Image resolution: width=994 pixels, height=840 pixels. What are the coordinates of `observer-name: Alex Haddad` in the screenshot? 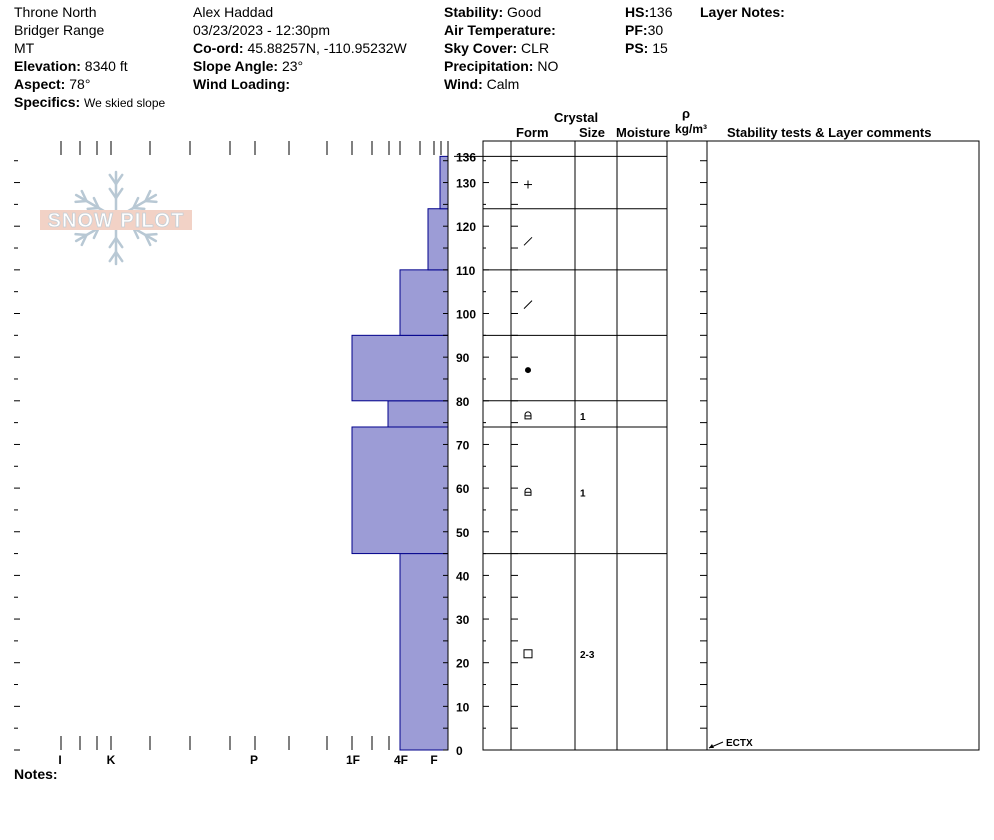 It's located at (233, 12).